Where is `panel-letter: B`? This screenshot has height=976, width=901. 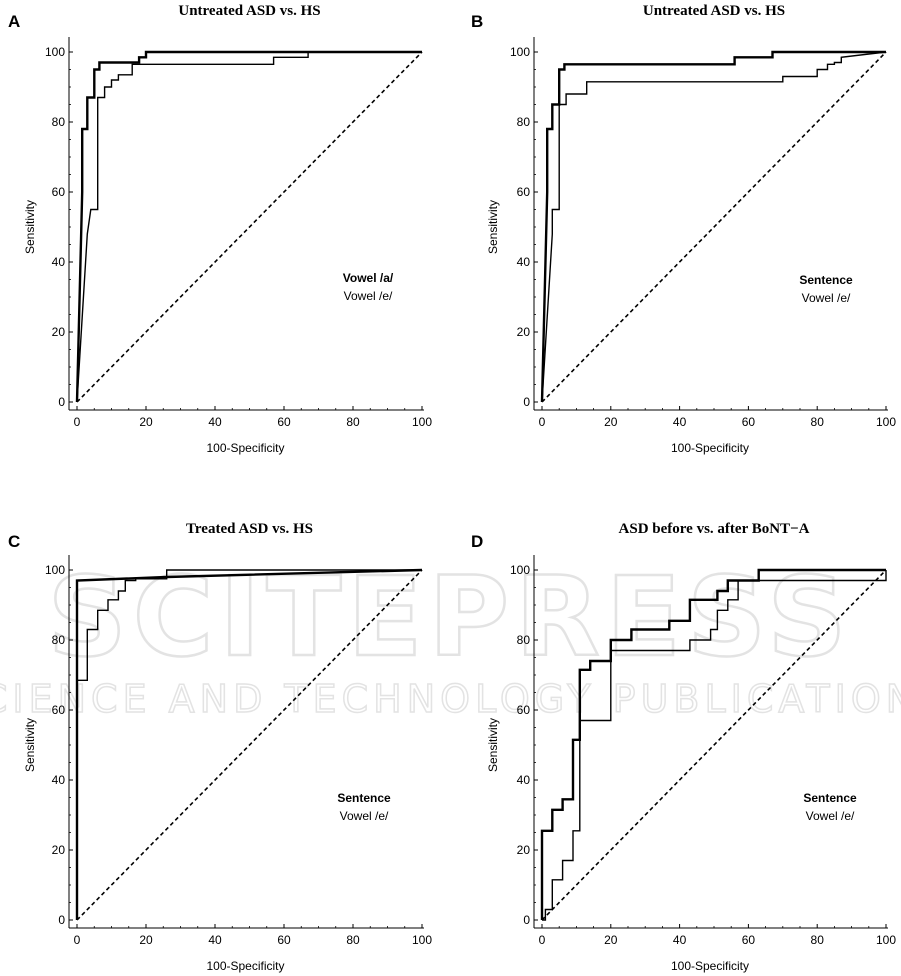
panel-letter: B is located at coordinates (477, 21).